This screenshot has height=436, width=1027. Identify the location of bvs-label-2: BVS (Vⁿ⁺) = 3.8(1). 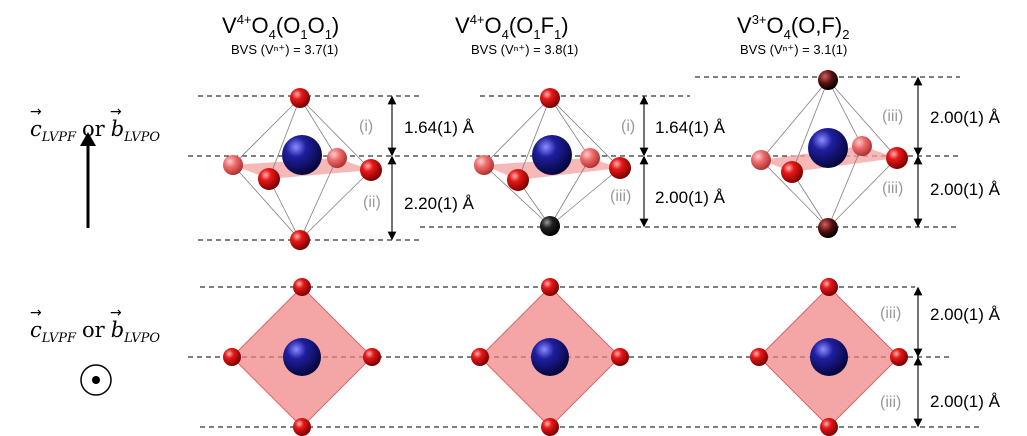
(524, 49).